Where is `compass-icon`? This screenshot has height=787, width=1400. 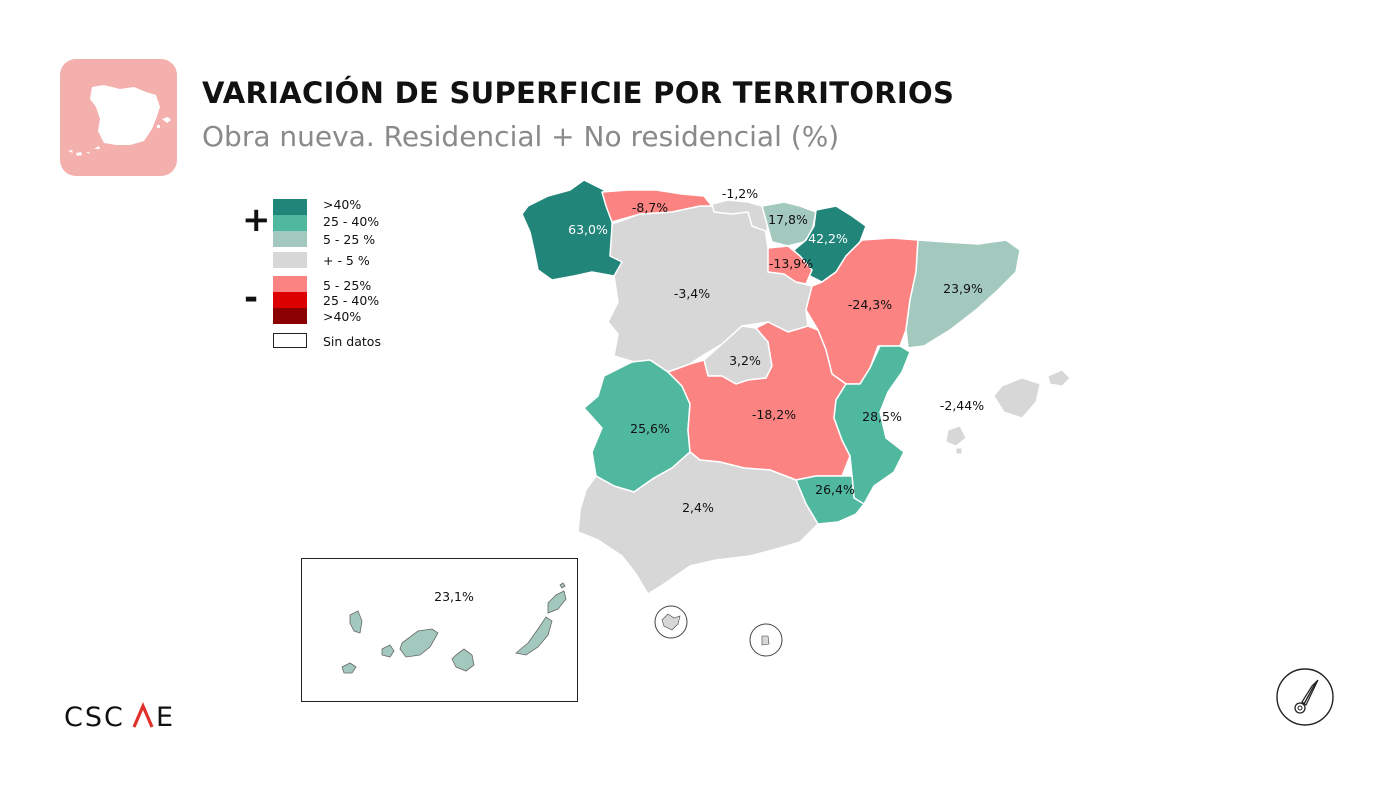
compass-icon is located at coordinates (1305, 697).